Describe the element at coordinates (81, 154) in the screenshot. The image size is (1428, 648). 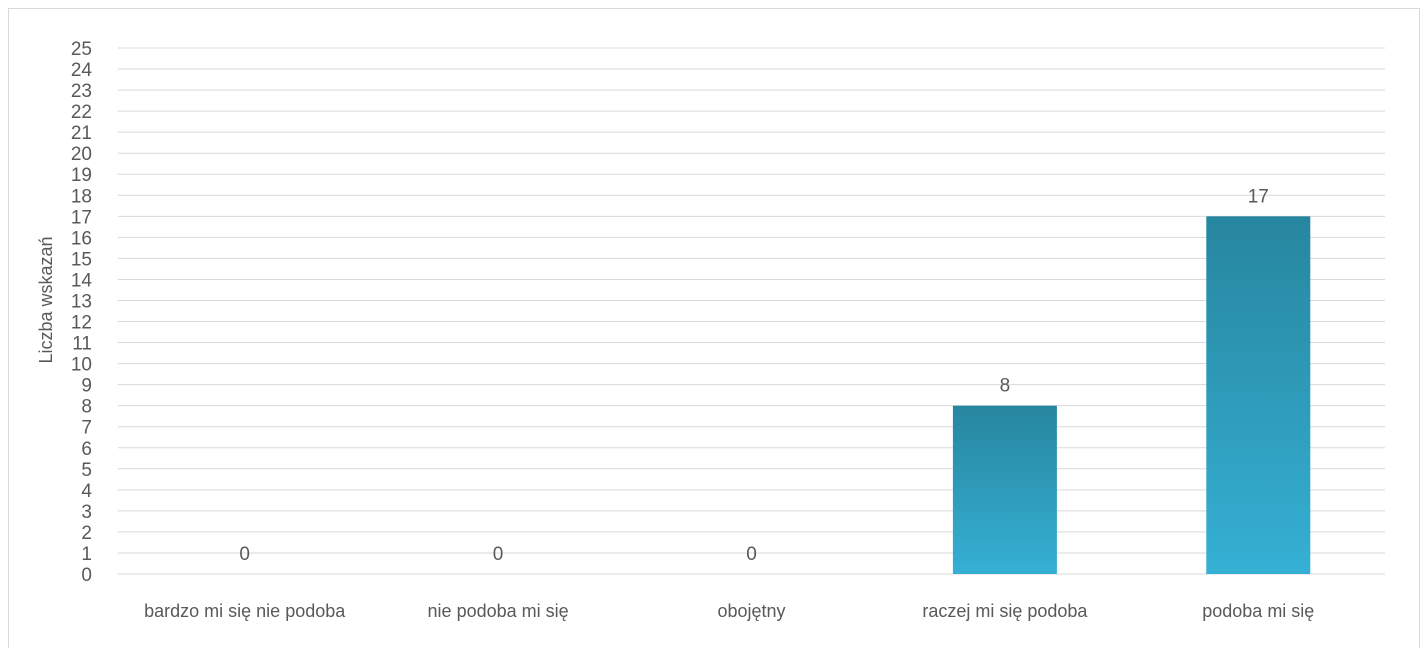
I see `y-tick-label: 20` at that location.